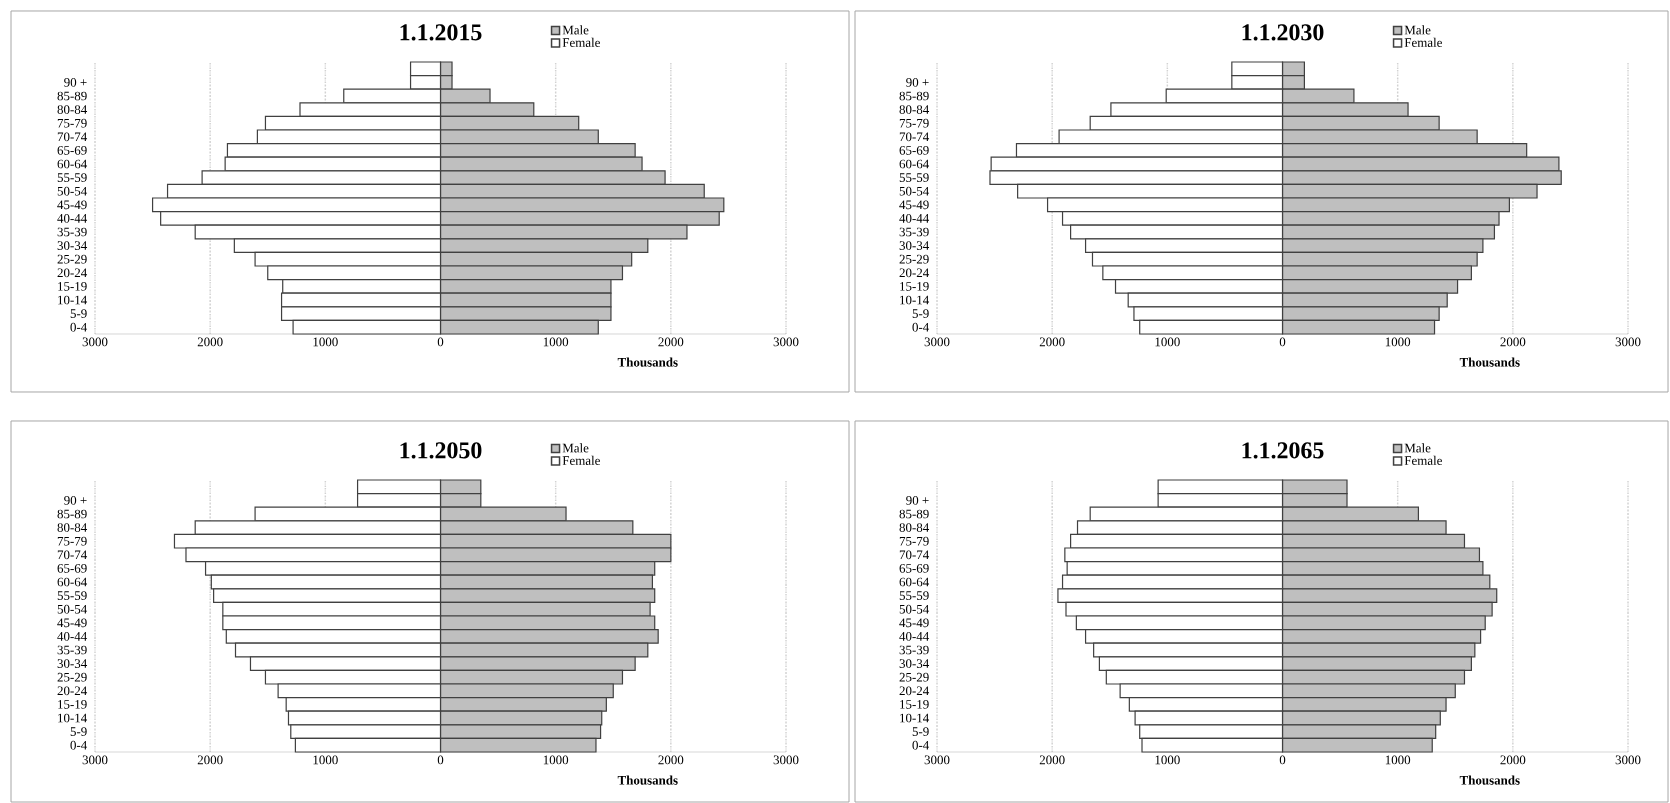 Image resolution: width=1670 pixels, height=803 pixels. I want to click on chart-title: 1.1.2030, so click(1283, 32).